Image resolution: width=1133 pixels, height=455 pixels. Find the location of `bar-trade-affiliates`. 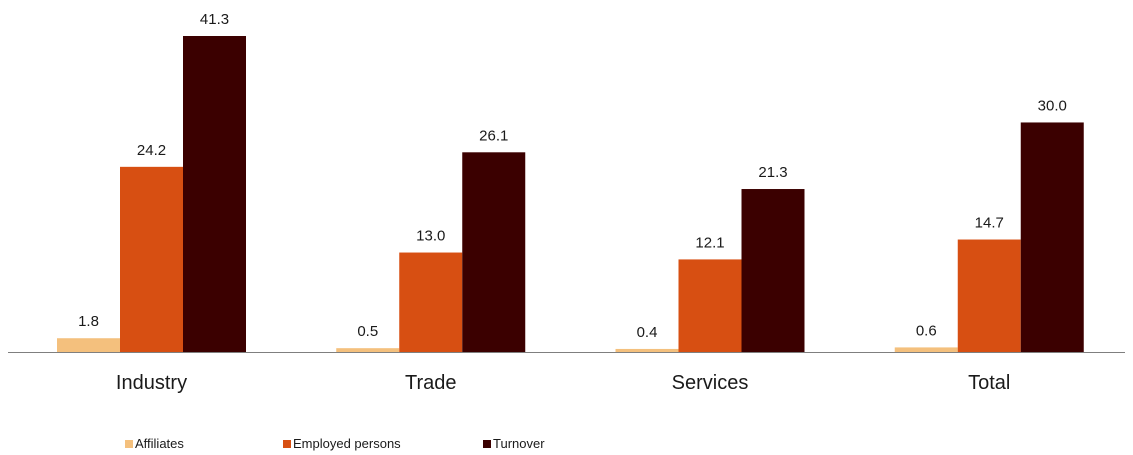

bar-trade-affiliates is located at coordinates (368, 350).